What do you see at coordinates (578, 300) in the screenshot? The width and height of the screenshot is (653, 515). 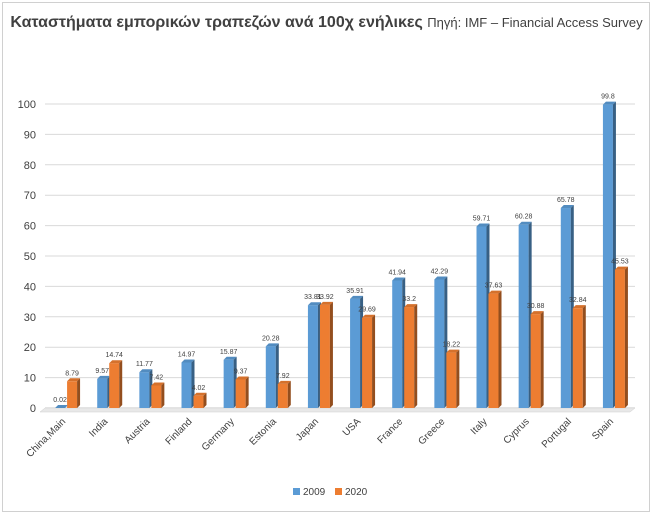 I see `data-label: 32.84` at bounding box center [578, 300].